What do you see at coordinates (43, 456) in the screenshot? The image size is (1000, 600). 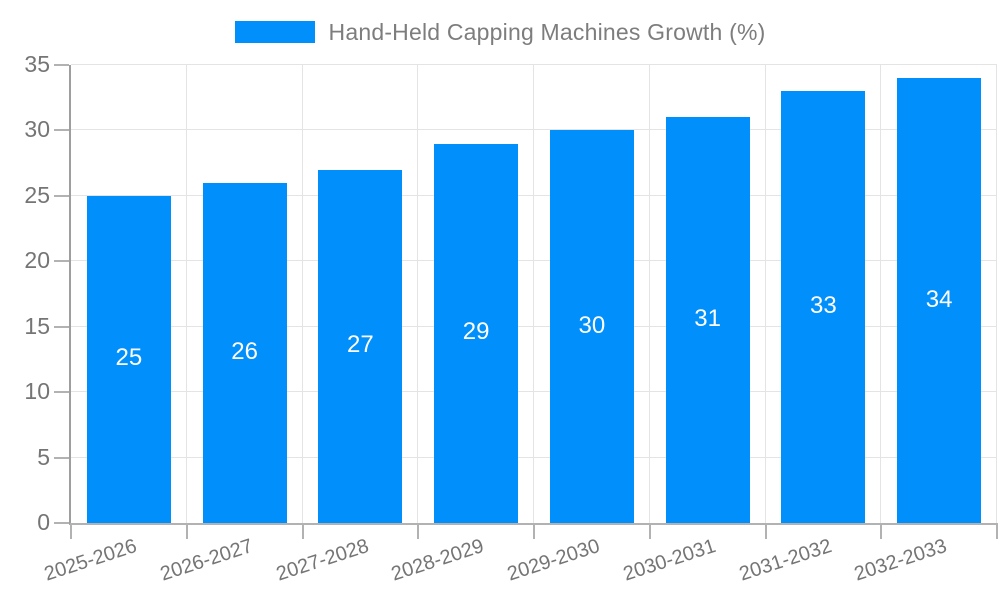 I see `y-axis-tick-label: 5` at bounding box center [43, 456].